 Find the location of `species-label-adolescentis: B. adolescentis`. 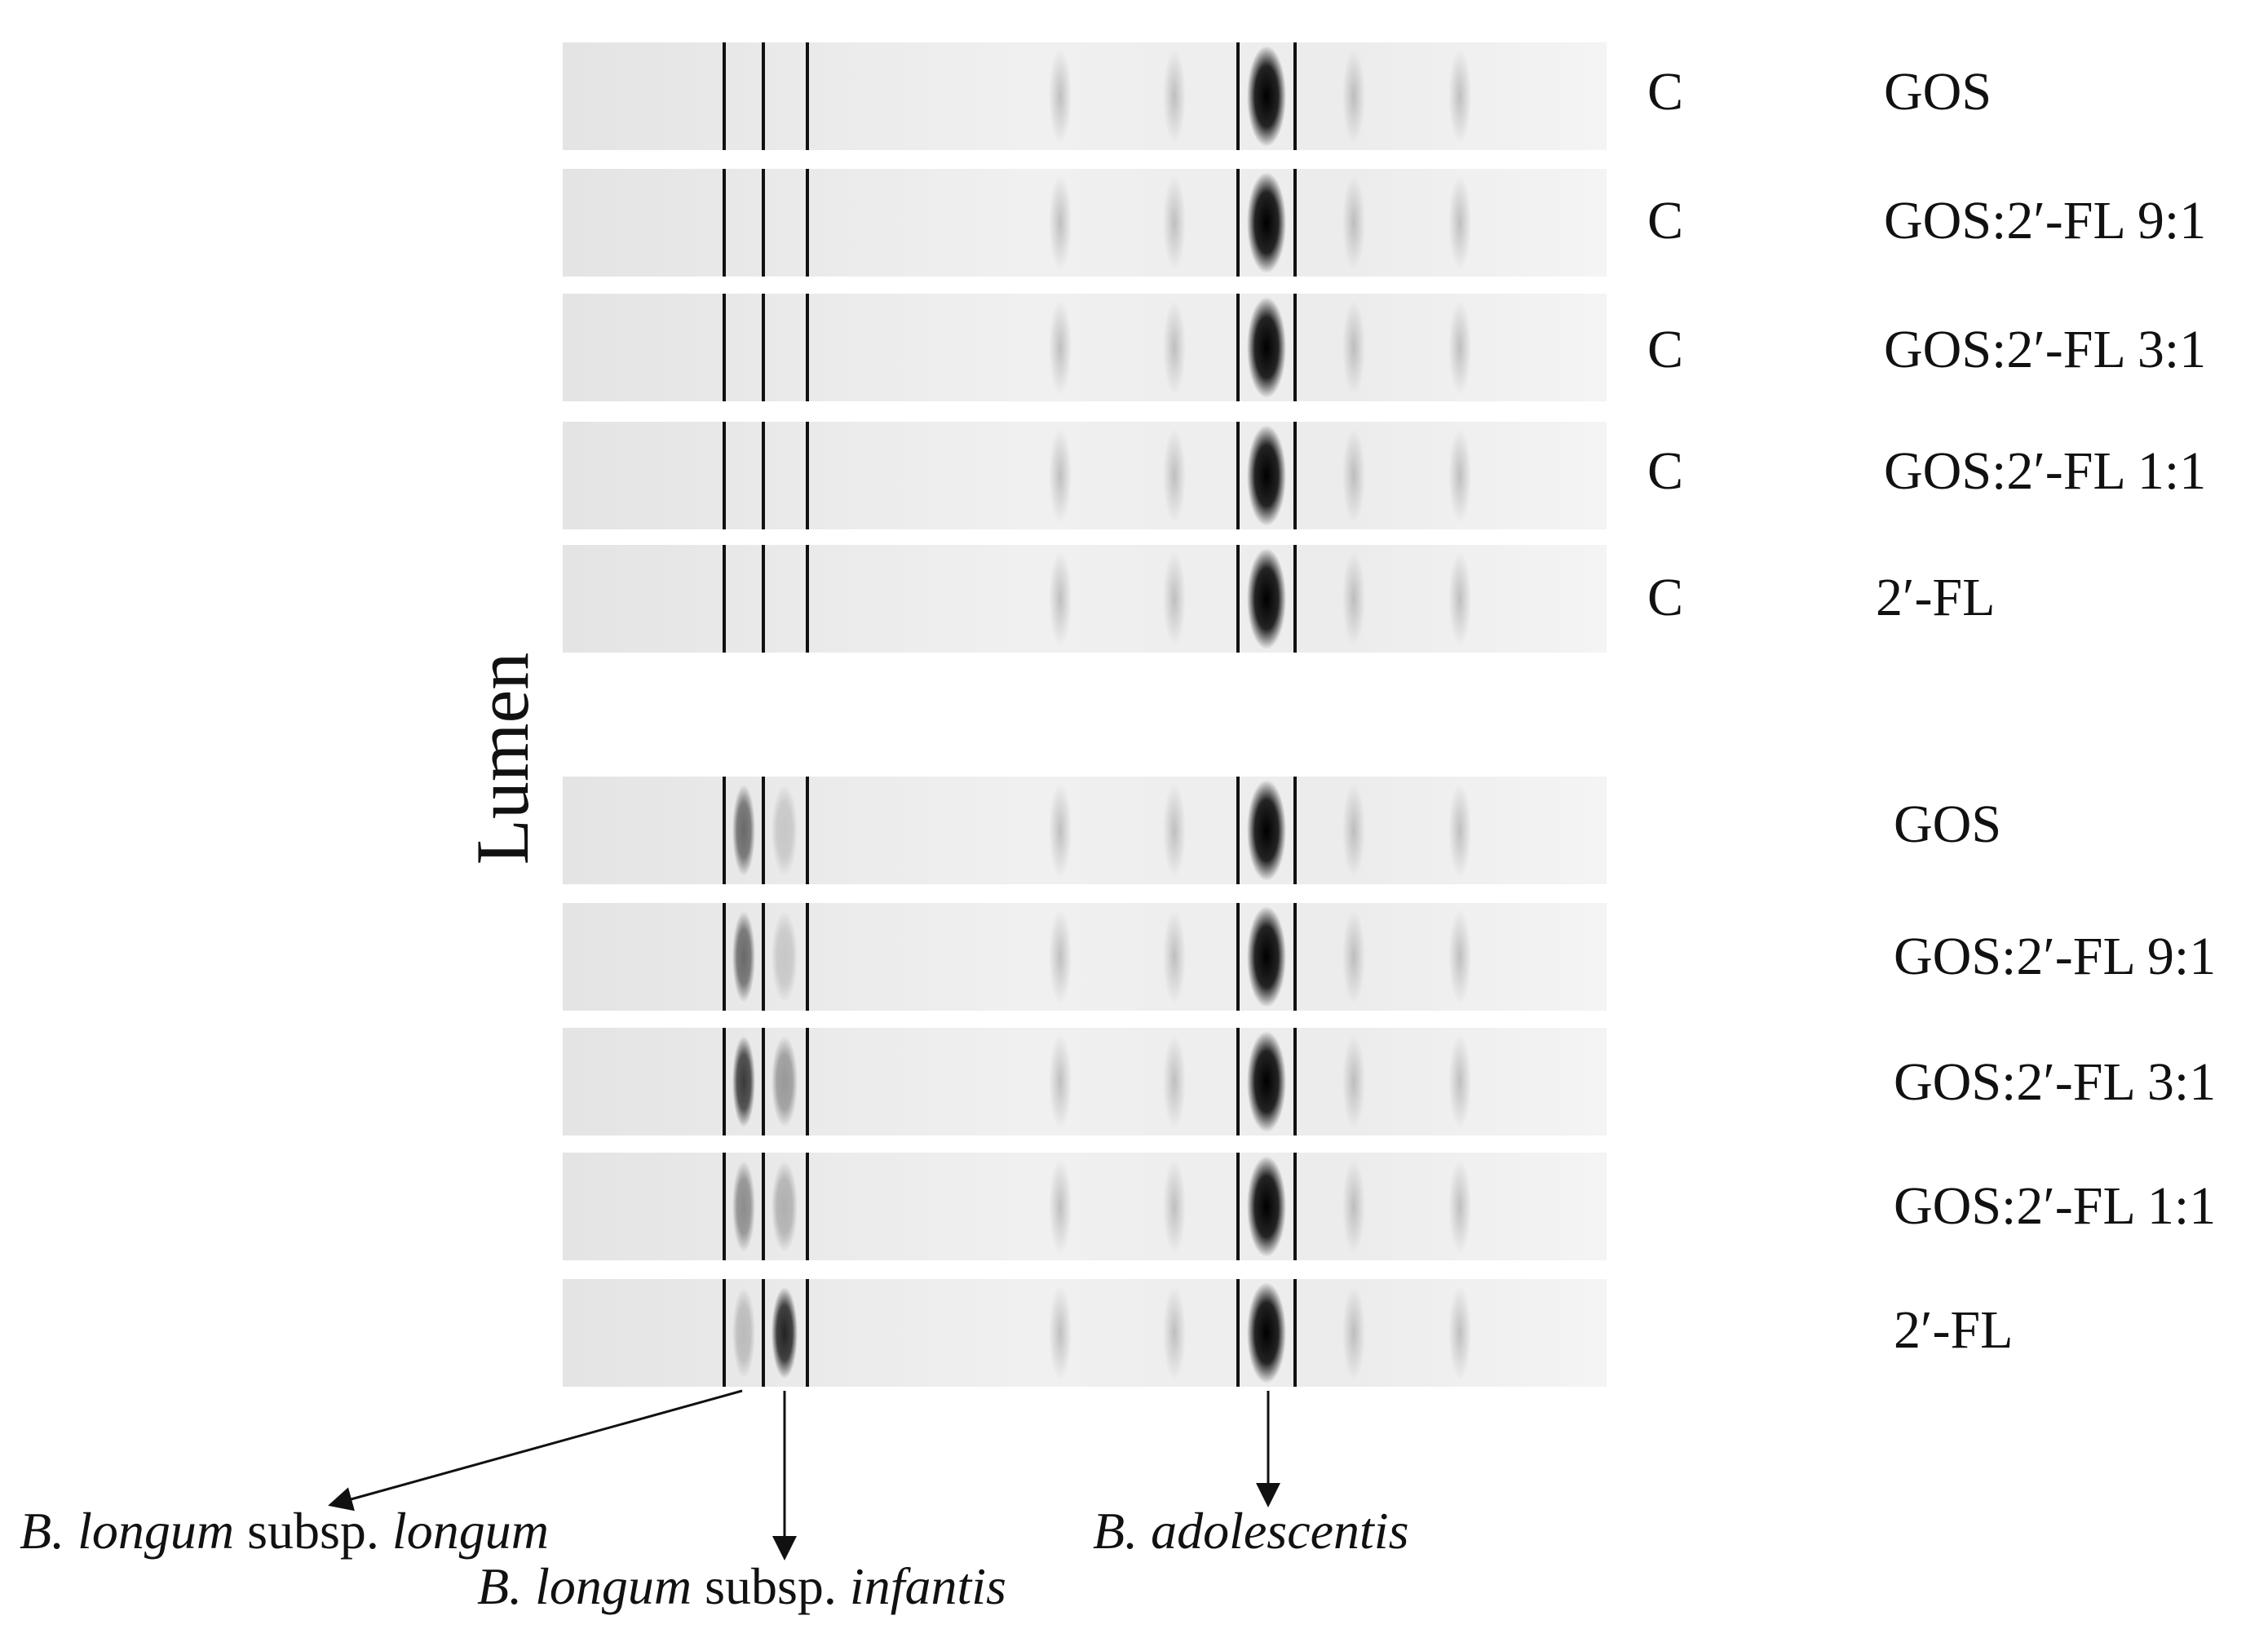

species-label-adolescentis: B. adolescentis is located at coordinates (1251, 1531).